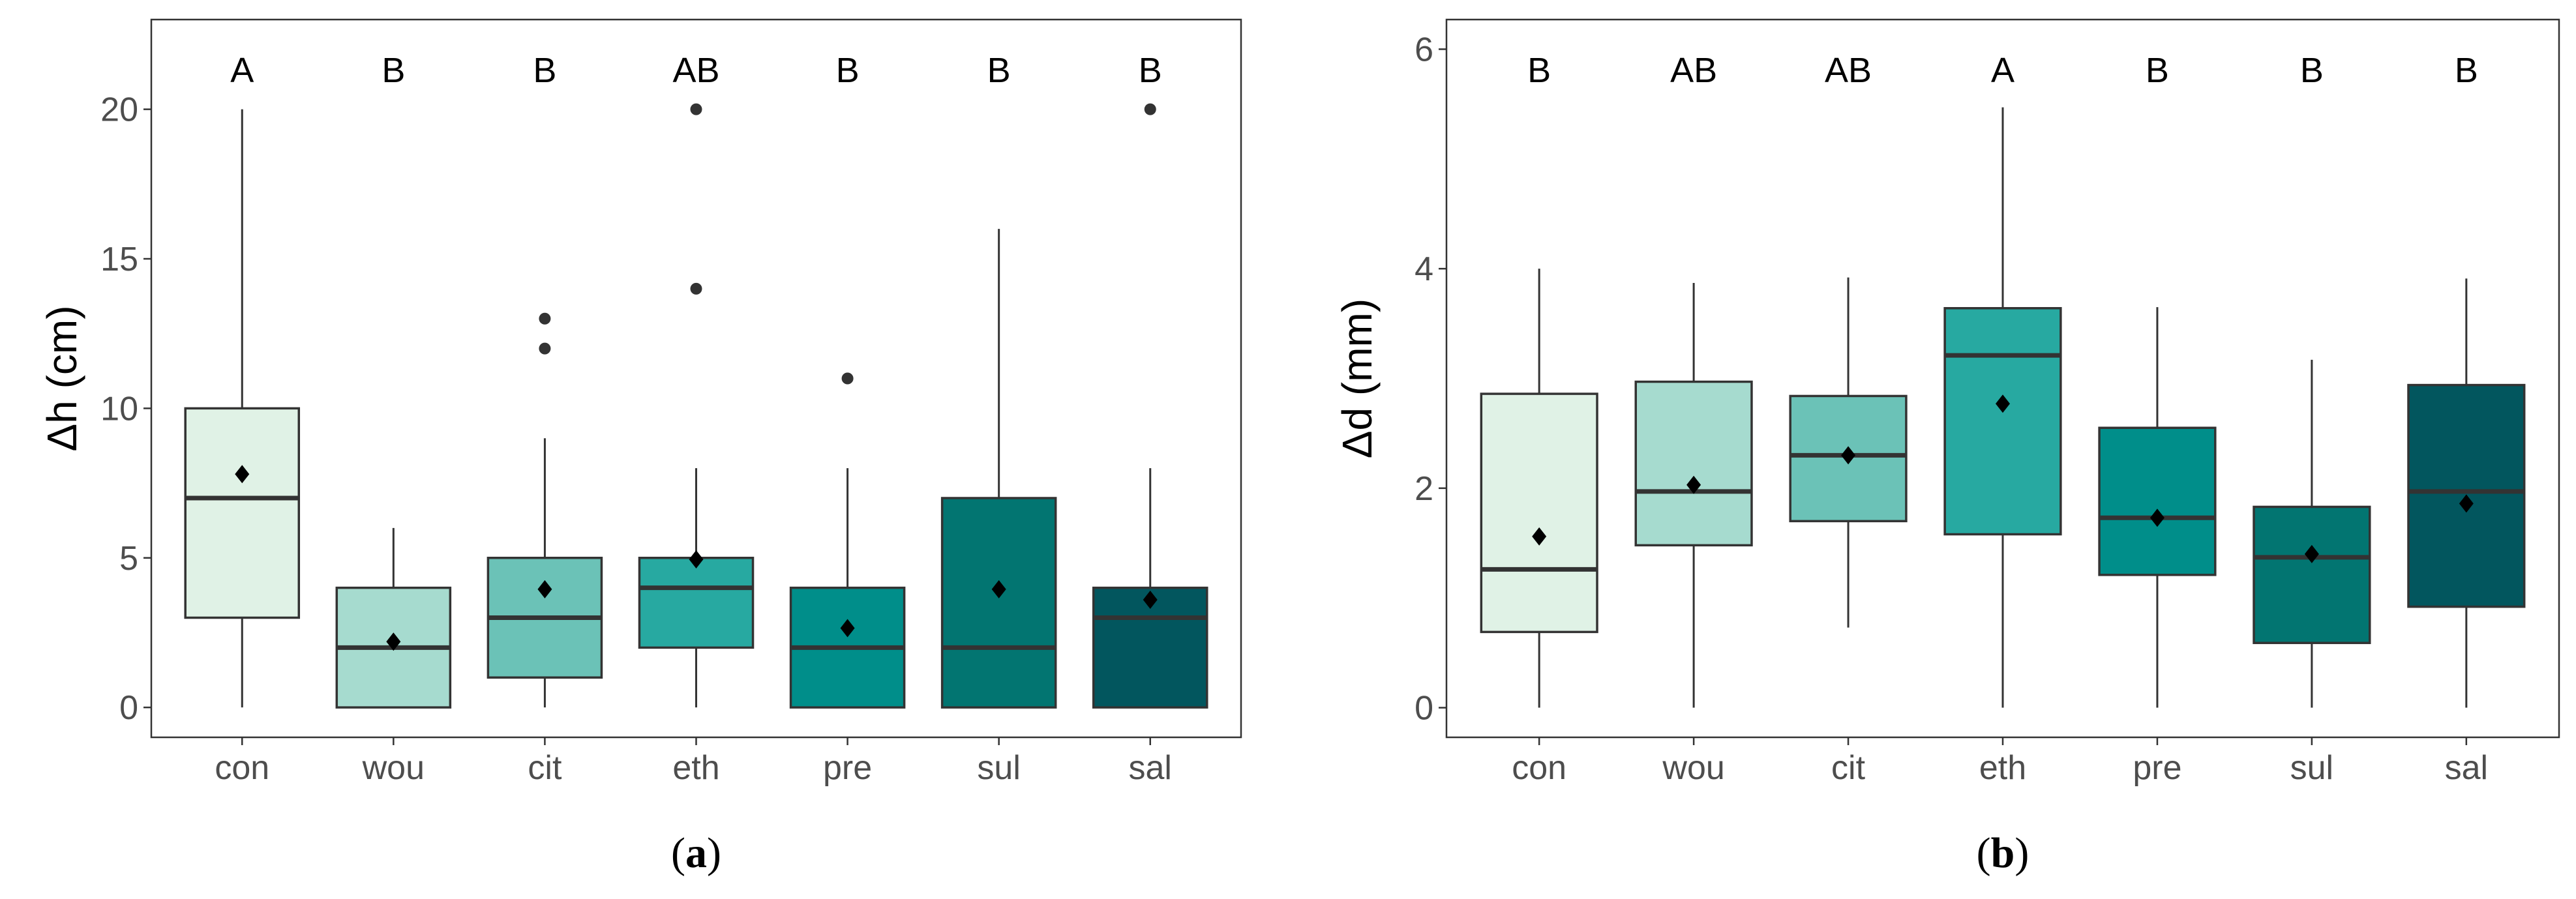  What do you see at coordinates (119, 409) in the screenshot?
I see `y-tick-label: 10` at bounding box center [119, 409].